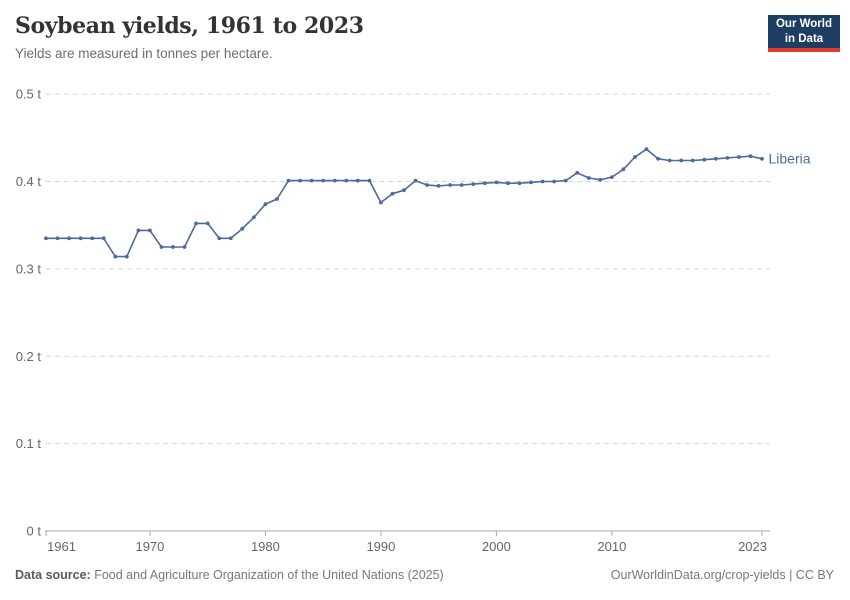 This screenshot has height=600, width=850. What do you see at coordinates (29, 443) in the screenshot?
I see `y-tick-label: 0.1 t` at bounding box center [29, 443].